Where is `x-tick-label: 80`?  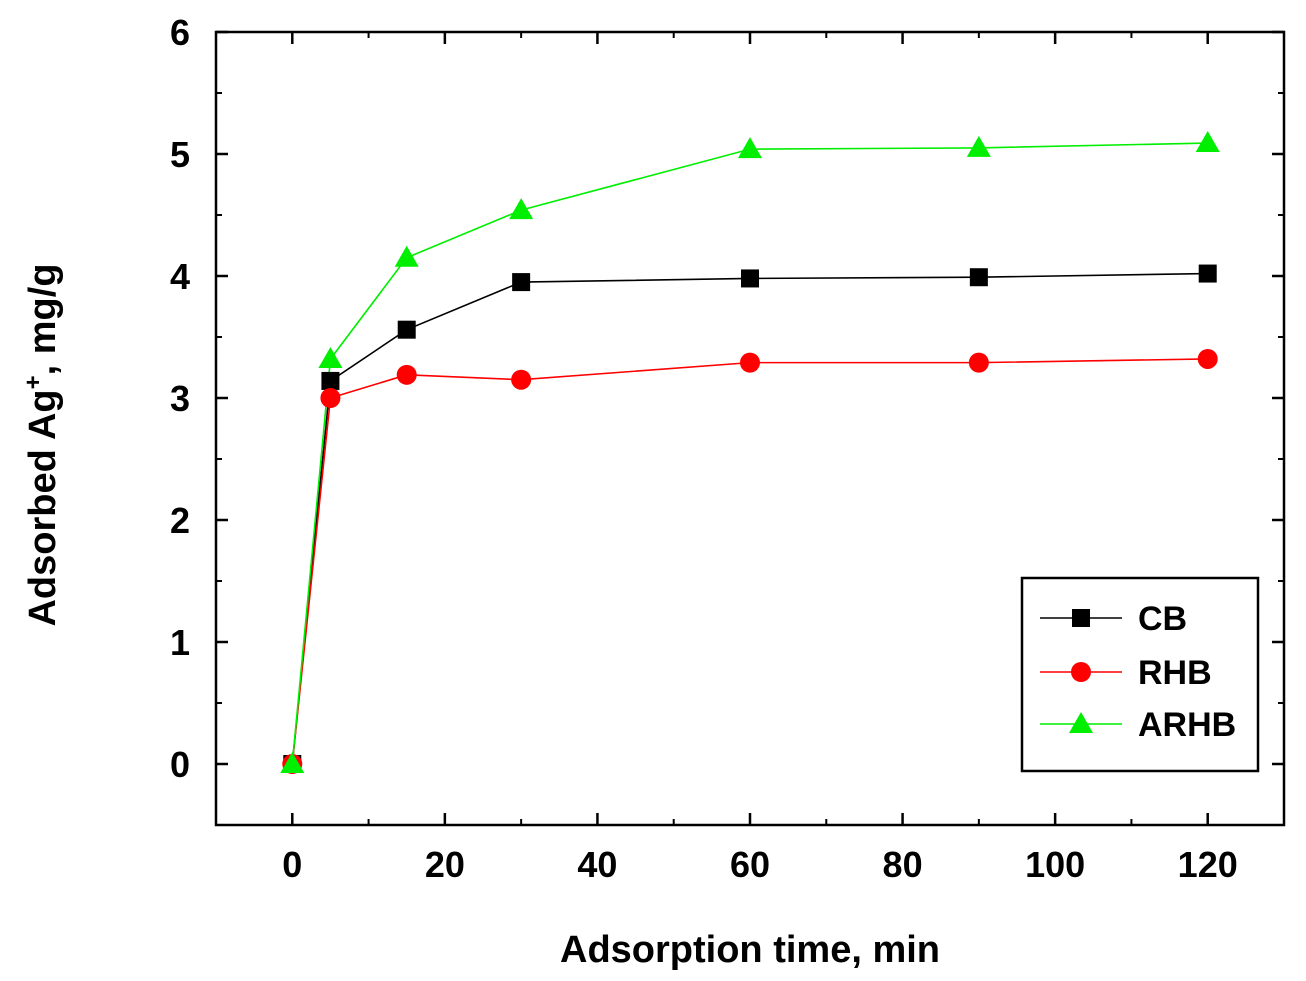 x-tick-label: 80 is located at coordinates (903, 864).